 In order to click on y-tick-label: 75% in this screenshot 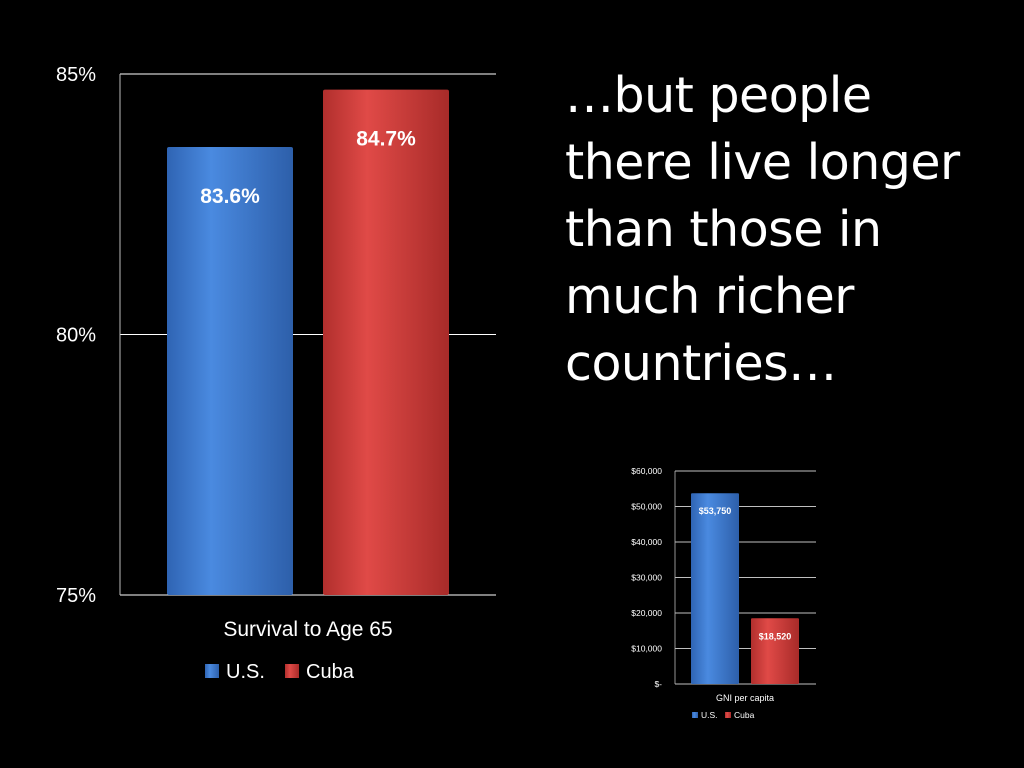, I will do `click(76, 596)`.